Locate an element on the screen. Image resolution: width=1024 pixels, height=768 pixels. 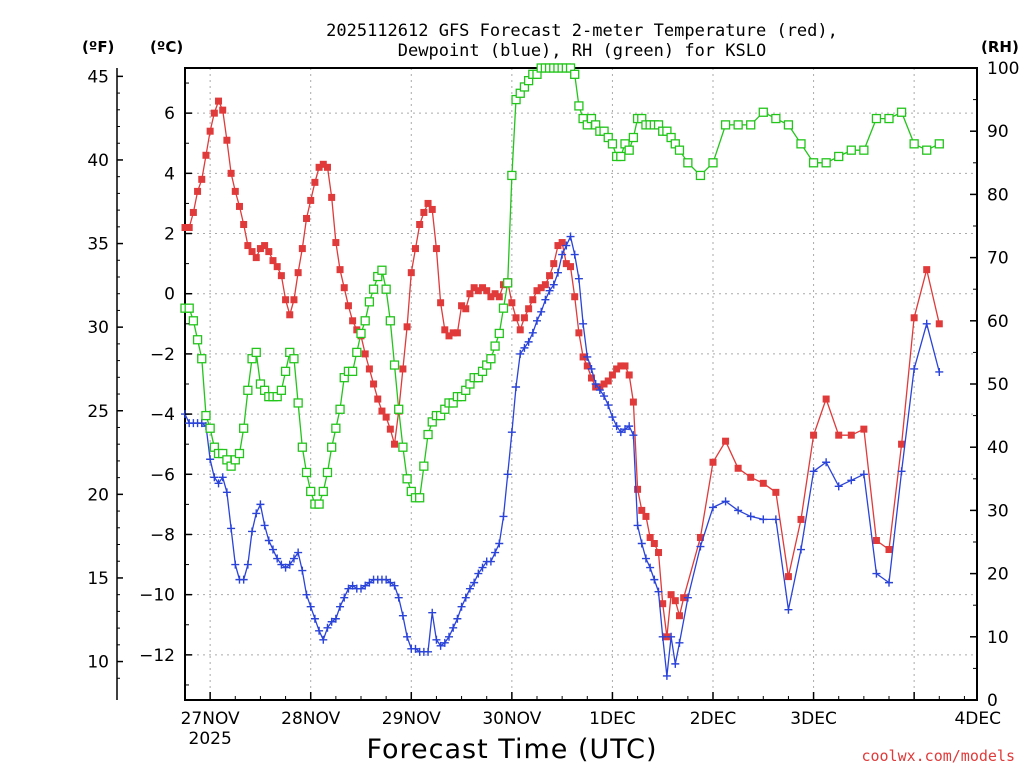
c-tick-label: 2 is located at coordinates (169, 235).